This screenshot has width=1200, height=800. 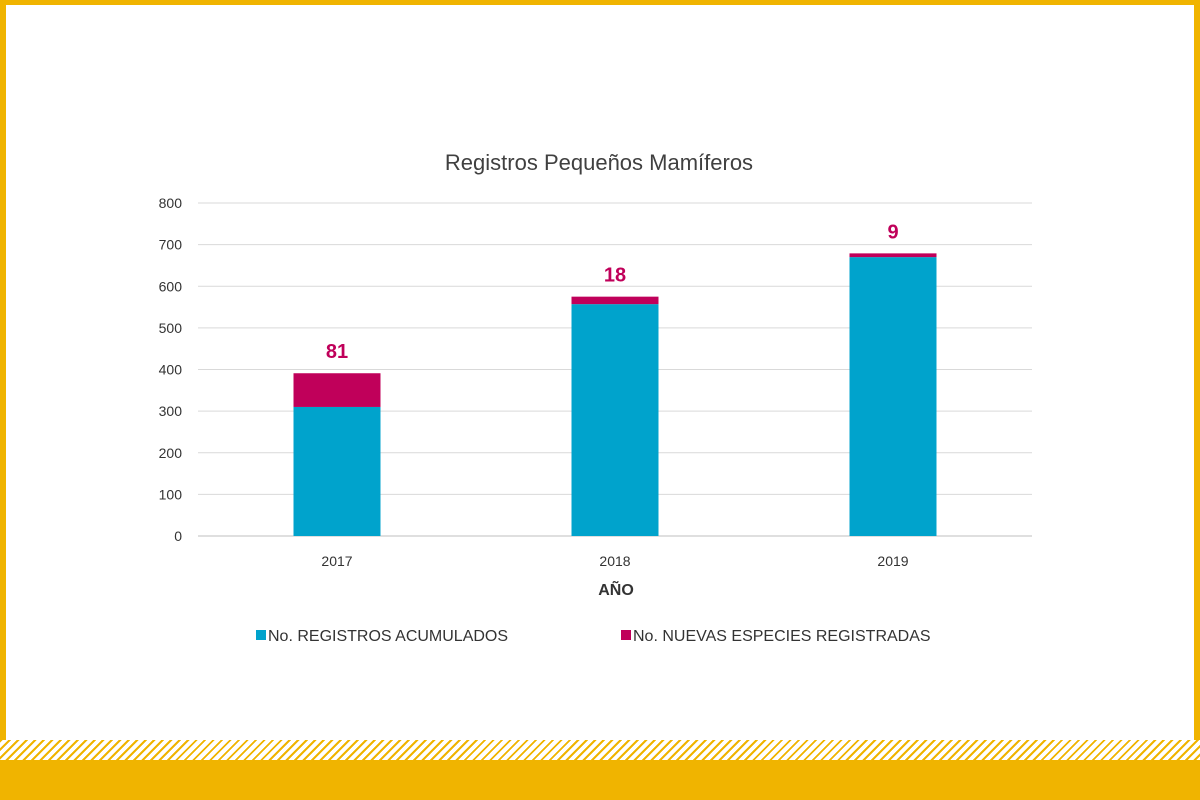 I want to click on data-label: 18, so click(x=615, y=276).